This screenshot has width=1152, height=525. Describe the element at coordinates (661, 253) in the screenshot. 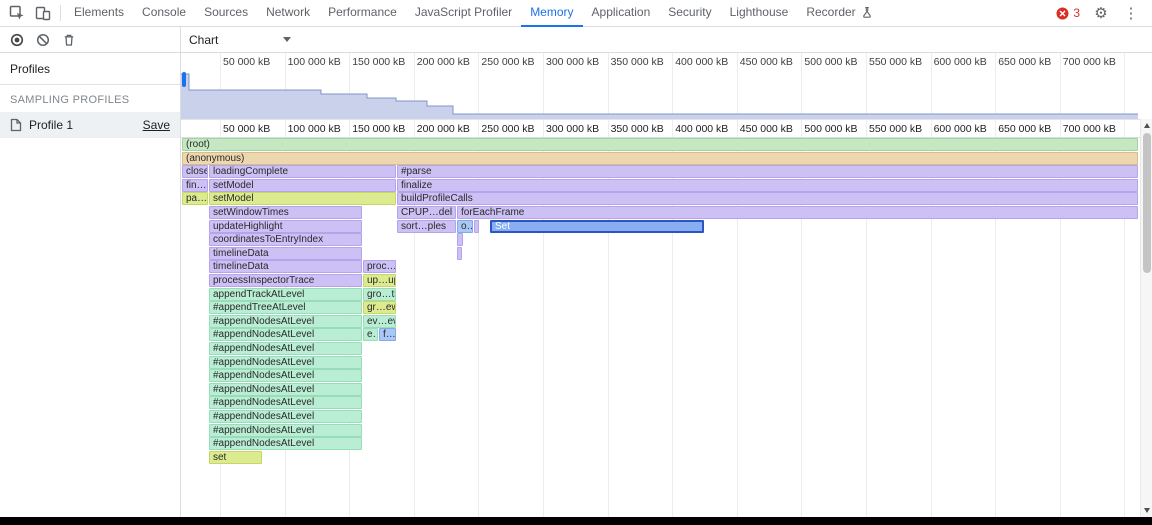

I see `flame-row: timelineData` at that location.